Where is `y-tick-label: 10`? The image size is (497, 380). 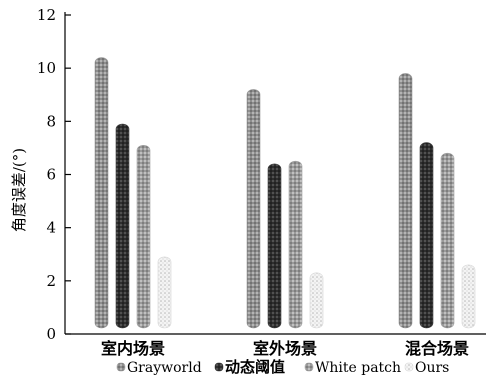 y-tick-label: 10 is located at coordinates (46, 68).